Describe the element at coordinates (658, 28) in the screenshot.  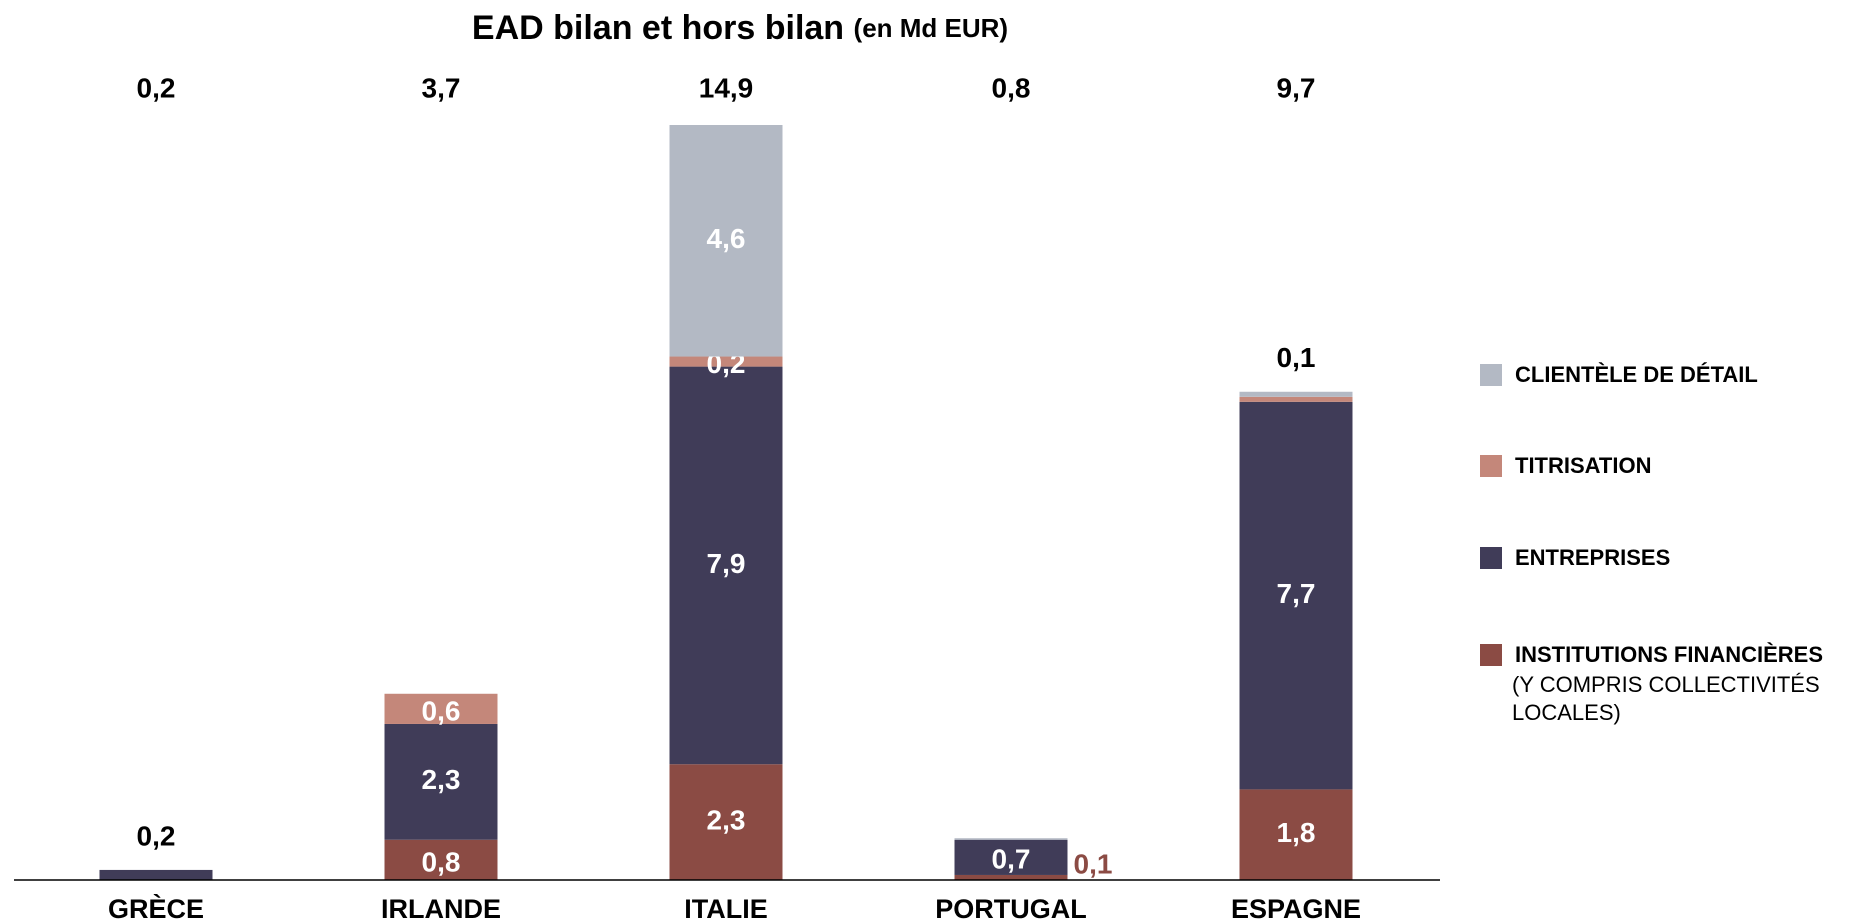
I see `title-main: EAD bilan et hors bilan` at that location.